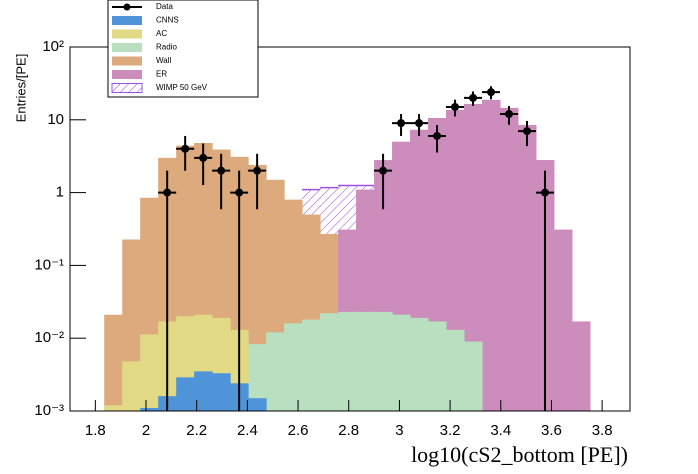 The height and width of the screenshot is (474, 698). What do you see at coordinates (196, 430) in the screenshot?
I see `x-tick-label: 2.2` at bounding box center [196, 430].